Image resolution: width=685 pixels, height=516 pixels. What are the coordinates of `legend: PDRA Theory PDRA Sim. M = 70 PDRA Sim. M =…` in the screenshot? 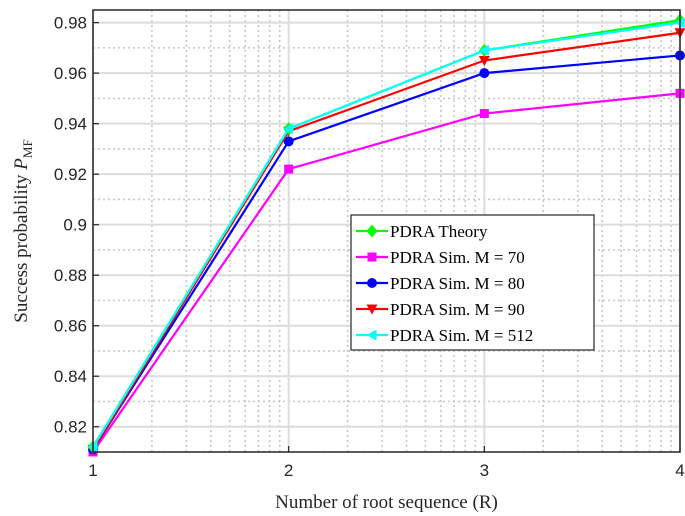 It's located at (472, 282).